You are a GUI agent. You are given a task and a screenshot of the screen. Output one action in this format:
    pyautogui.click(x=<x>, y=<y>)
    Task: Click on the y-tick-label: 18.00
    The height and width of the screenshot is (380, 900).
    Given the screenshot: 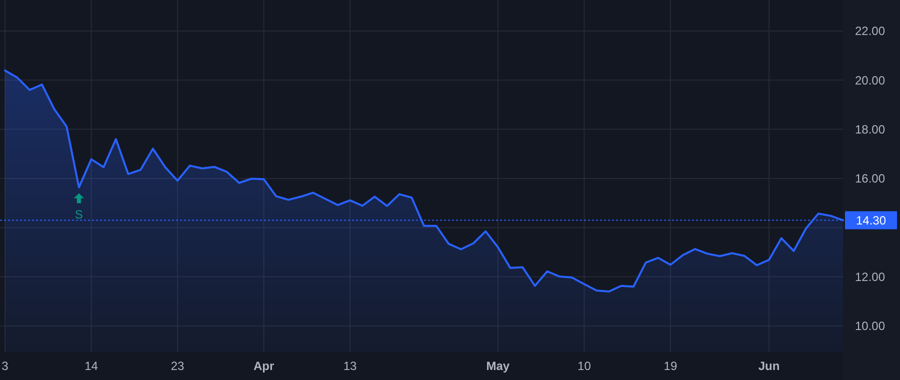 What is the action you would take?
    pyautogui.click(x=870, y=129)
    